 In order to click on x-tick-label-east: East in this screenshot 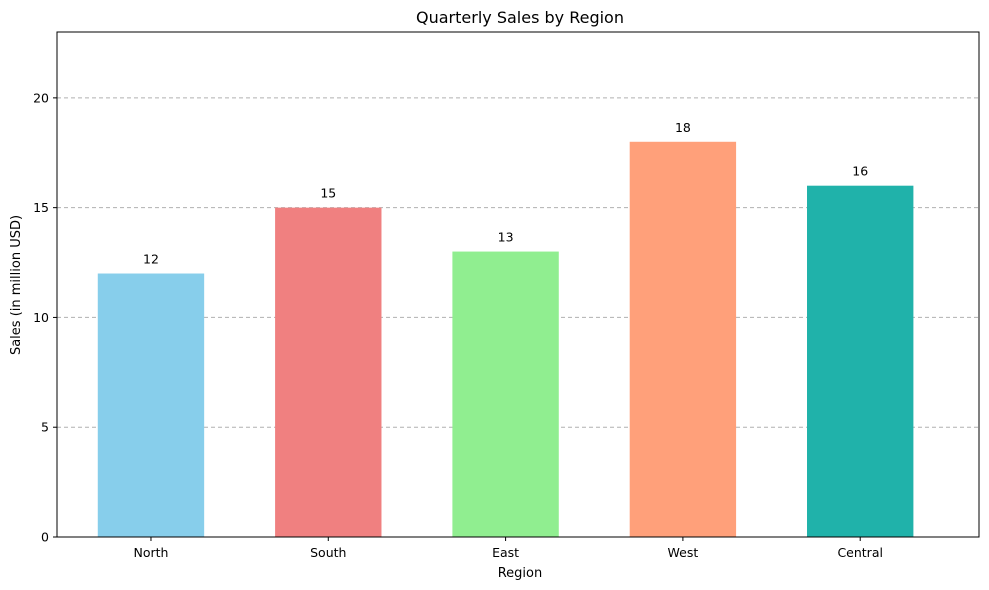, I will do `click(505, 552)`.